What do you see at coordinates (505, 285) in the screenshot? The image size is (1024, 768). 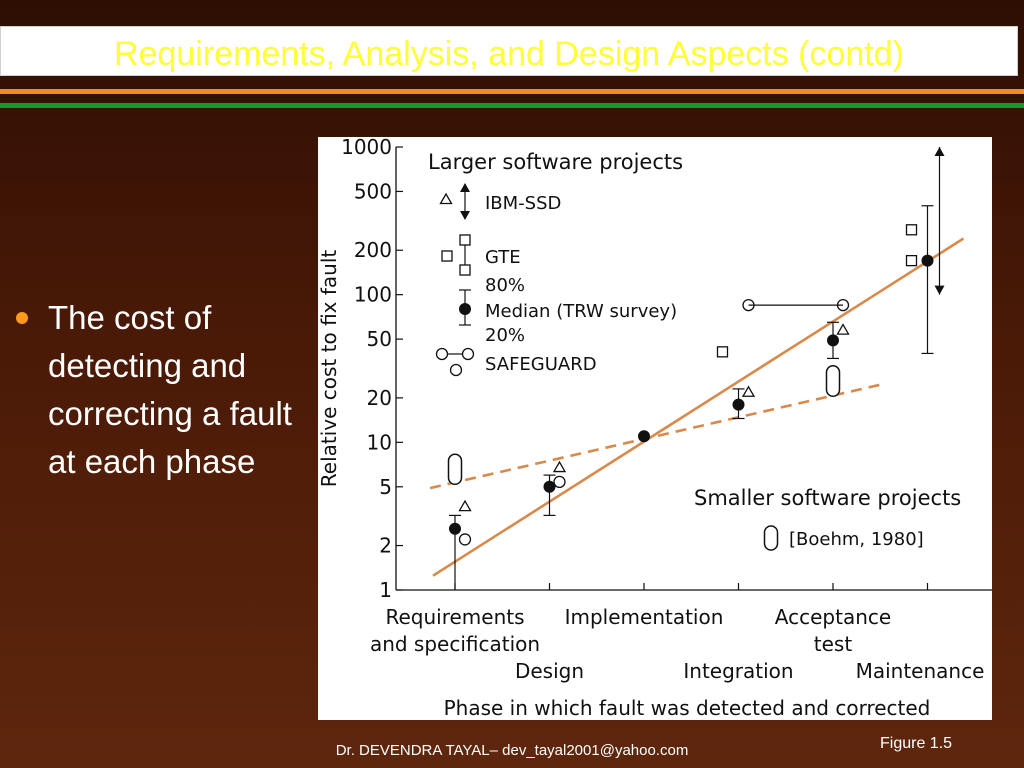 I see `legend-80-label: 80%` at bounding box center [505, 285].